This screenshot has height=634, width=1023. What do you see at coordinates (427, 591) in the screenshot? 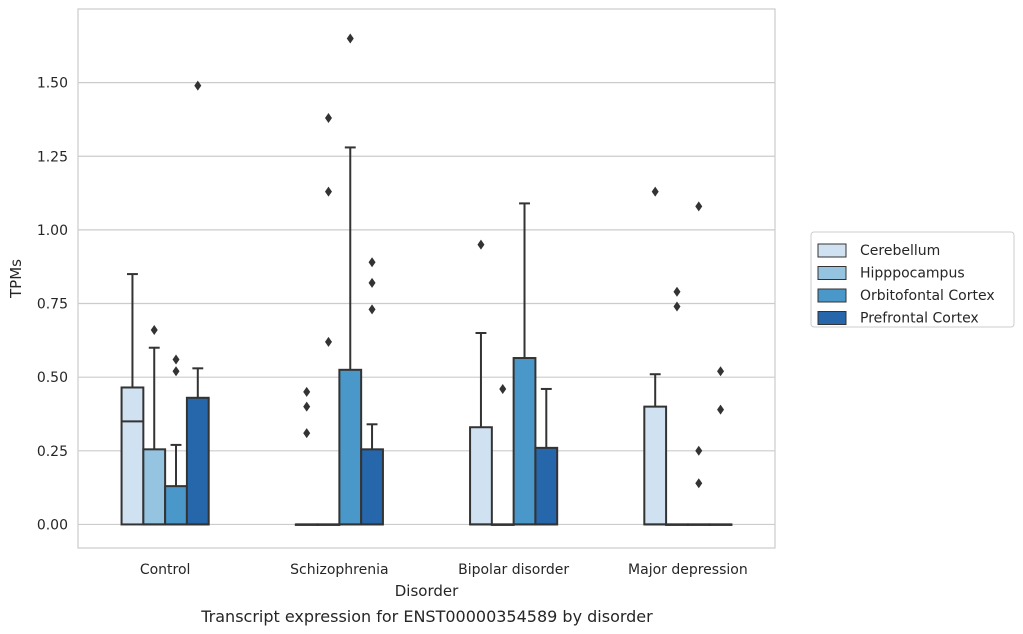
I see `x-axis-label: Disorder` at bounding box center [427, 591].